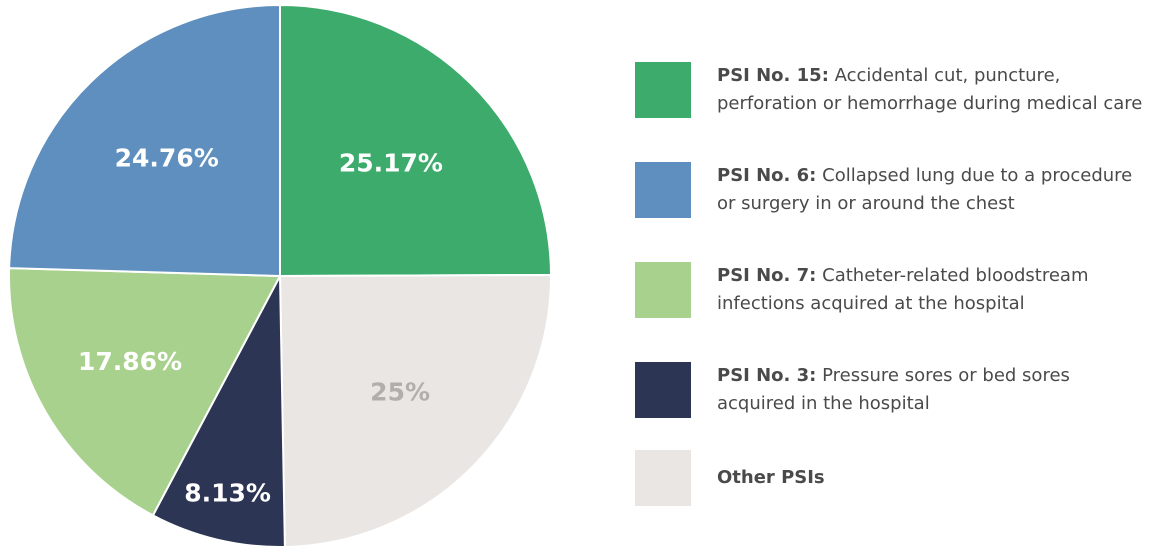  Describe the element at coordinates (167, 157) in the screenshot. I see `slice-label: 24.76%` at that location.